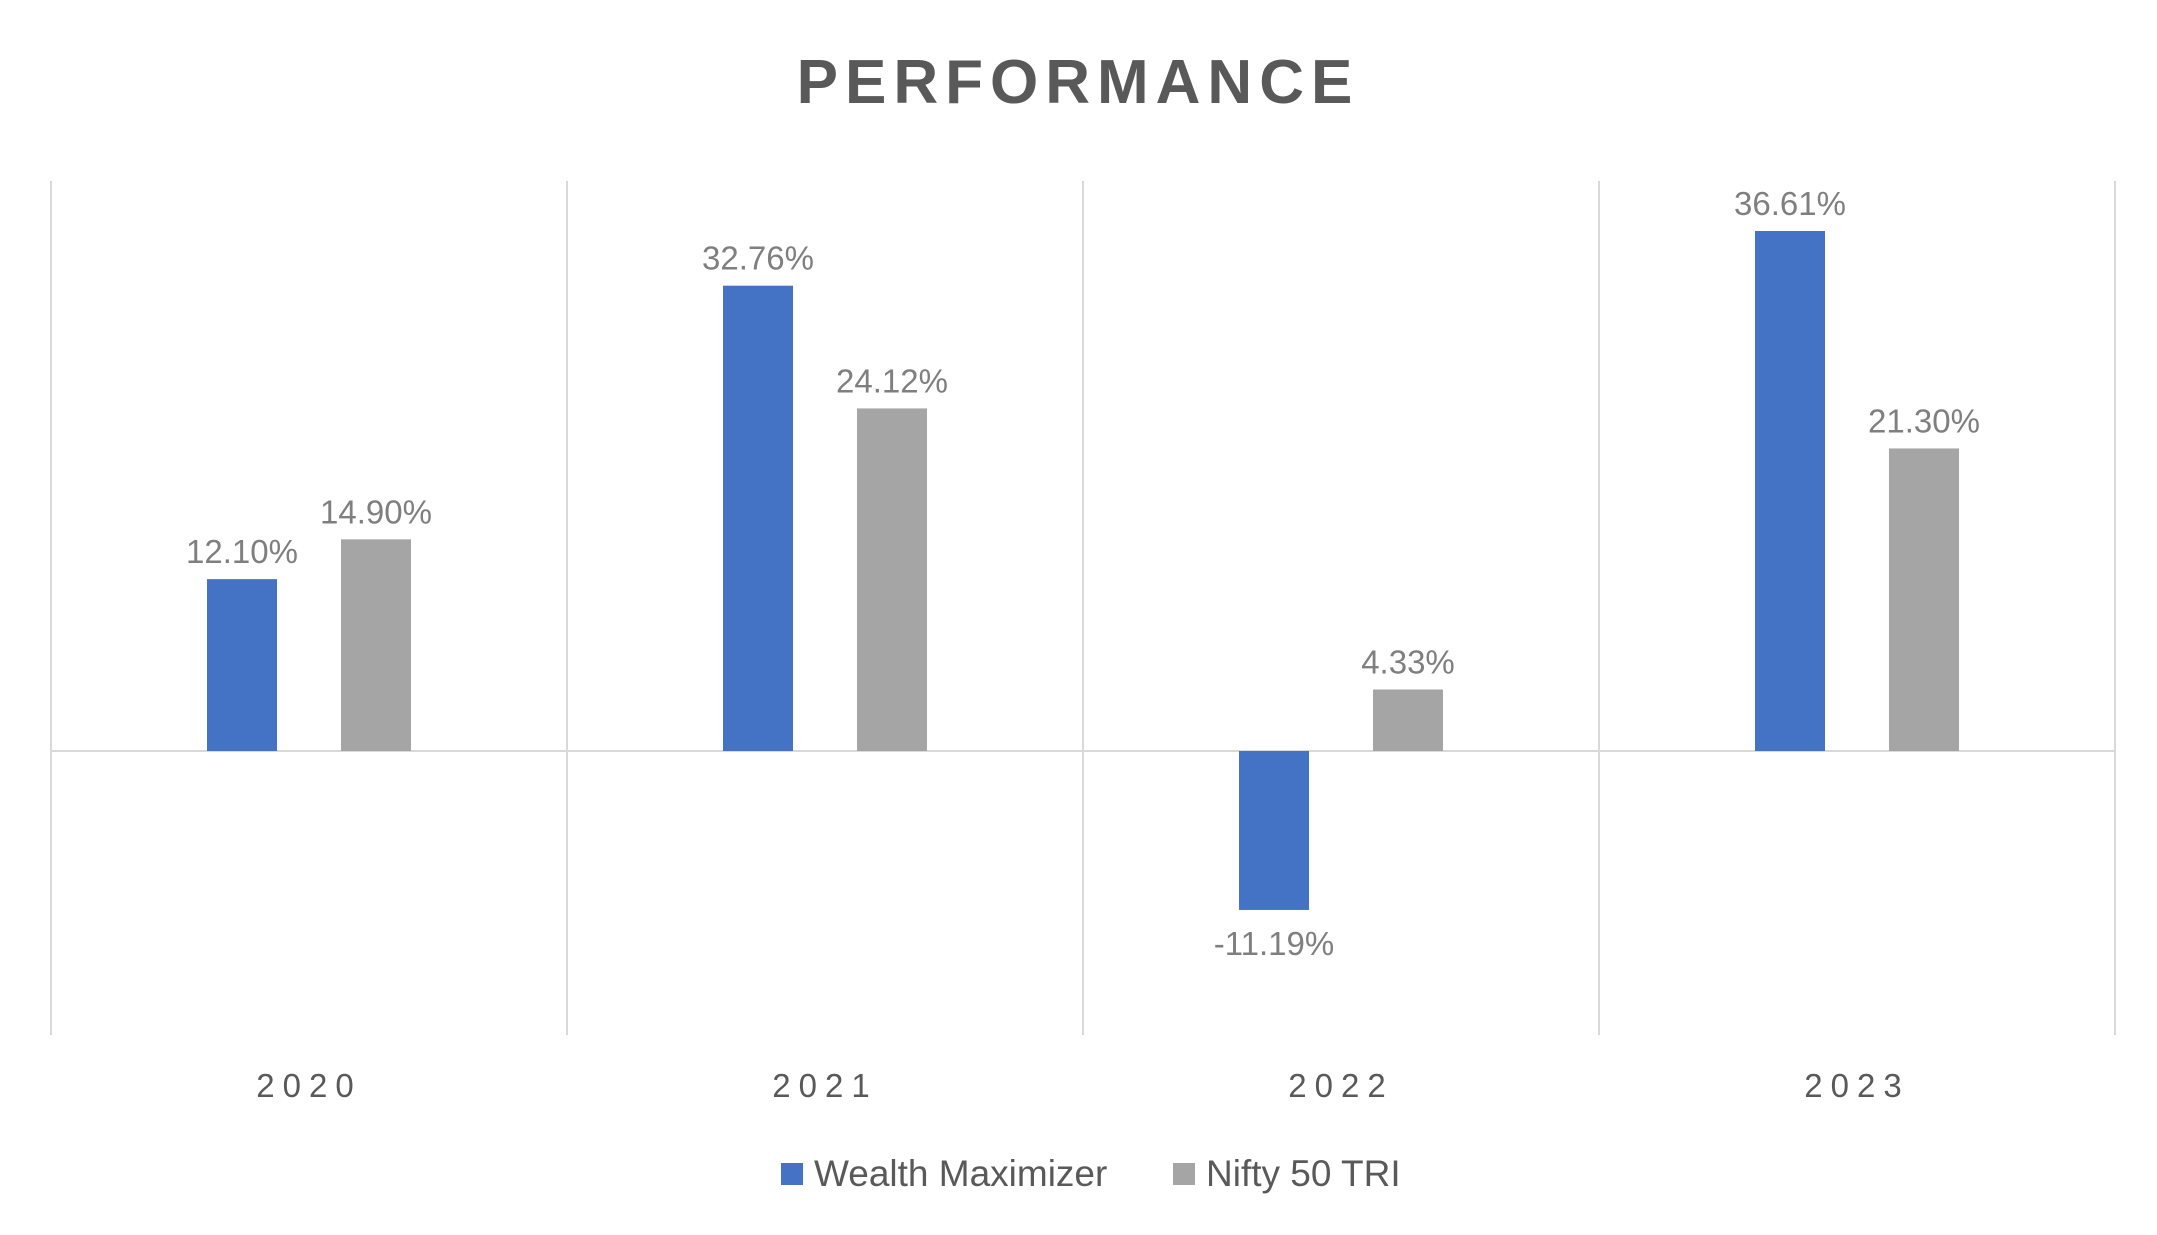  I want to click on category-labels: 2020 2021 2022 2023, so click(1082, 1085).